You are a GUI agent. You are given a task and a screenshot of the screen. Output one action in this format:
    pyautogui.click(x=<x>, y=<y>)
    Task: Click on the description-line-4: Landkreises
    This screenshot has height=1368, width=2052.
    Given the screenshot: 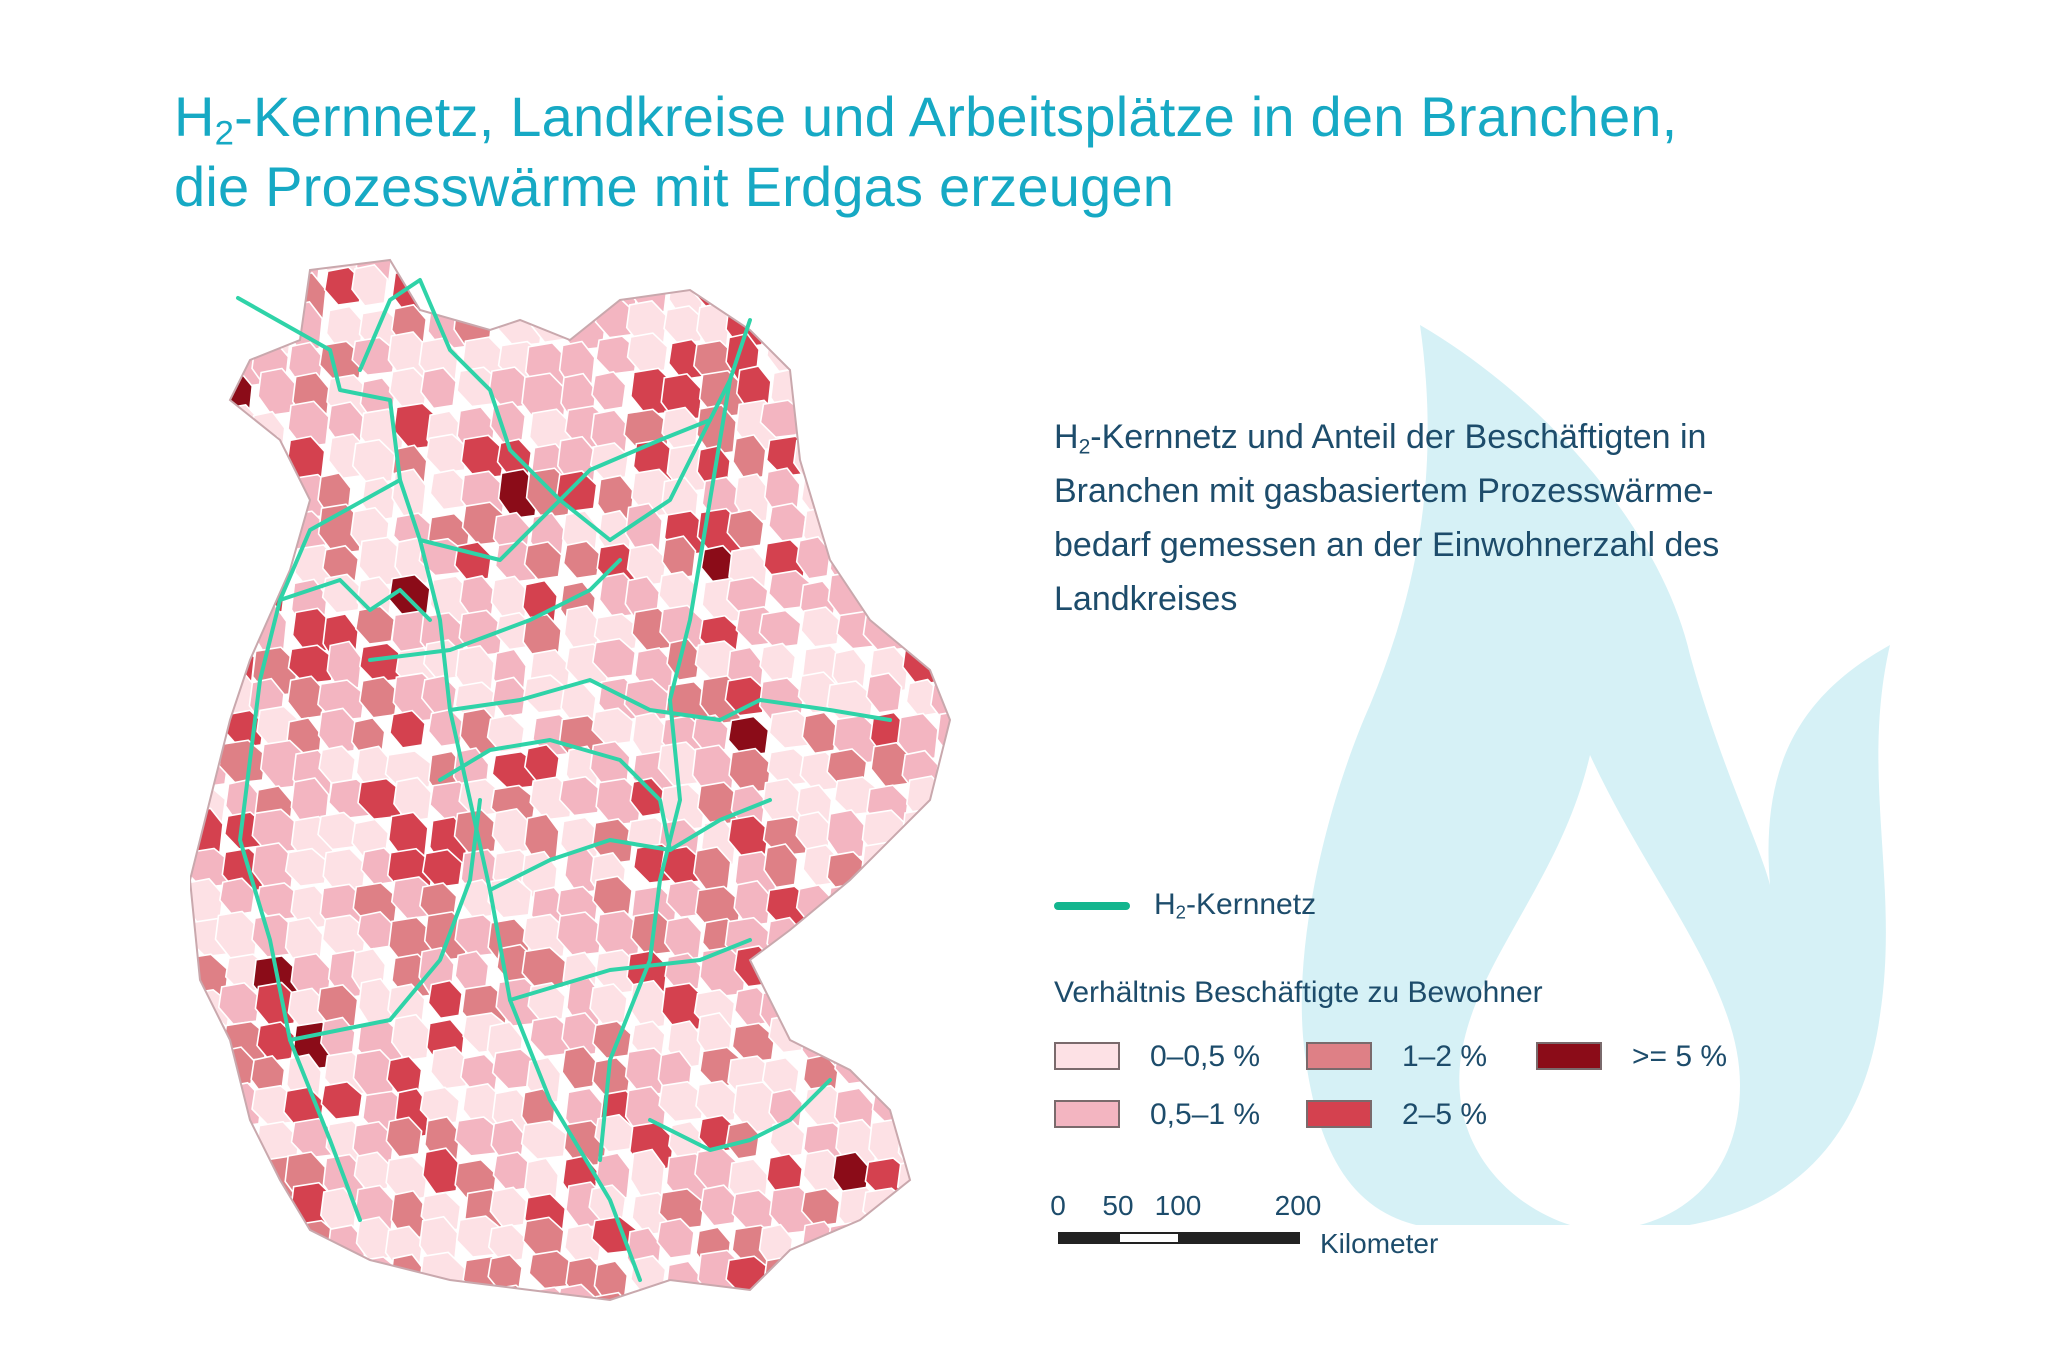 What is the action you would take?
    pyautogui.click(x=1146, y=599)
    